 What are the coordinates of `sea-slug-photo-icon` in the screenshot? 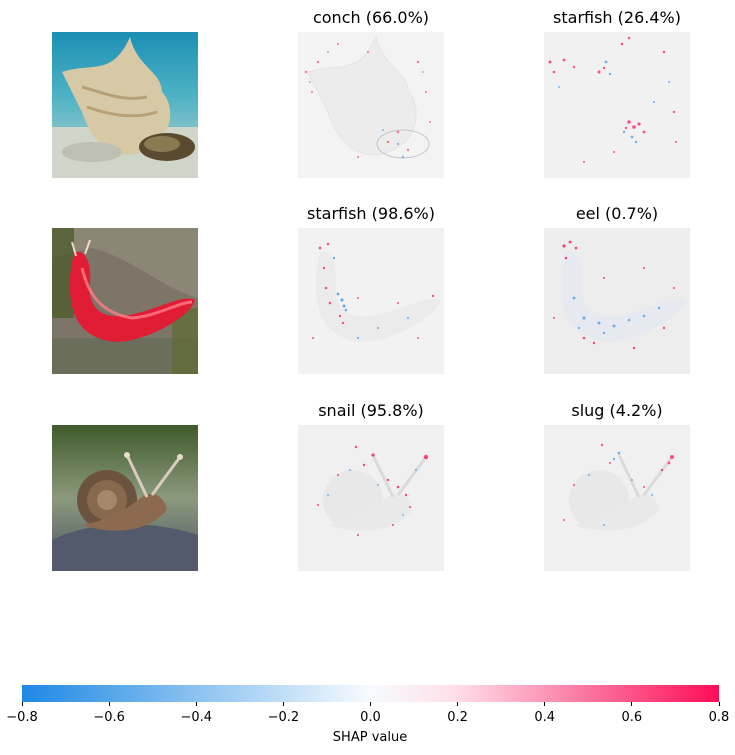 It's located at (125, 301).